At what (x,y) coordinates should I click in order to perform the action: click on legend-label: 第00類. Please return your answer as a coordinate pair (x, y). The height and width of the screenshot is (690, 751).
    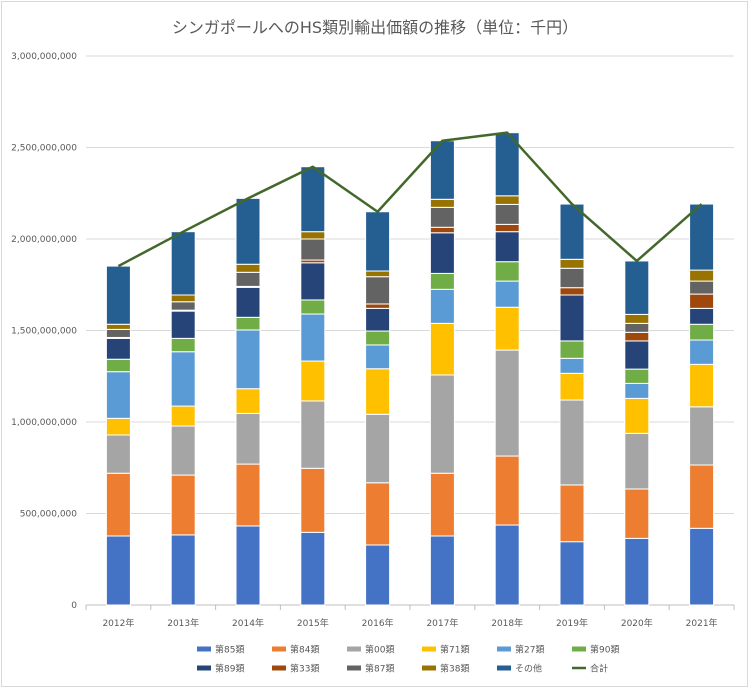
    Looking at the image, I should click on (379, 650).